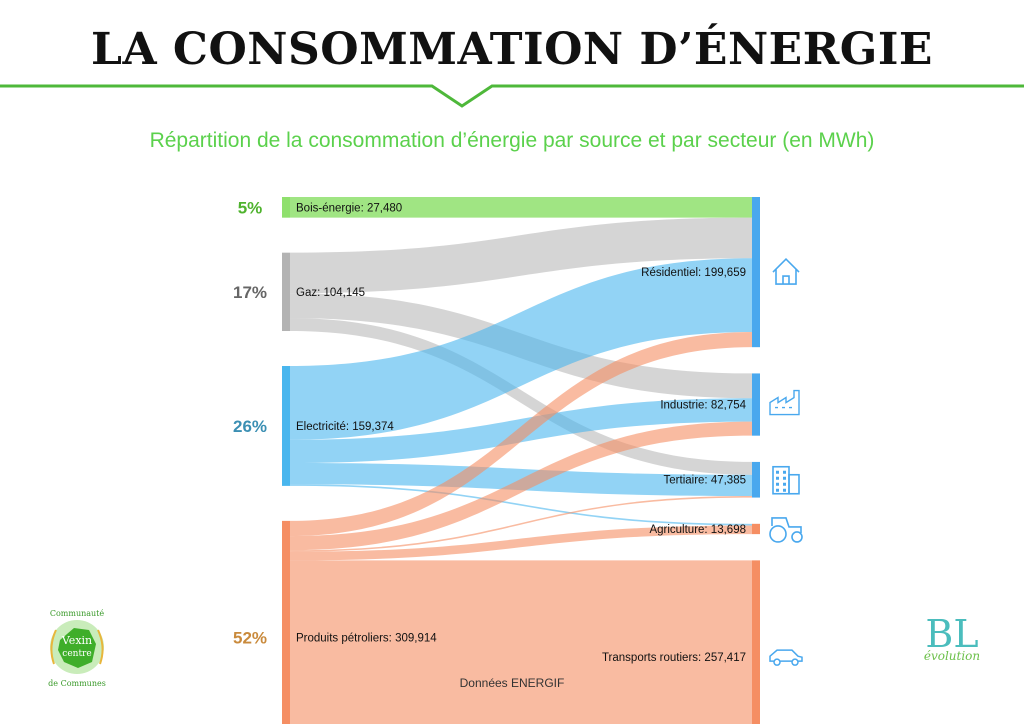 Image resolution: width=1024 pixels, height=724 pixels. I want to click on source-node-gaz, so click(286, 292).